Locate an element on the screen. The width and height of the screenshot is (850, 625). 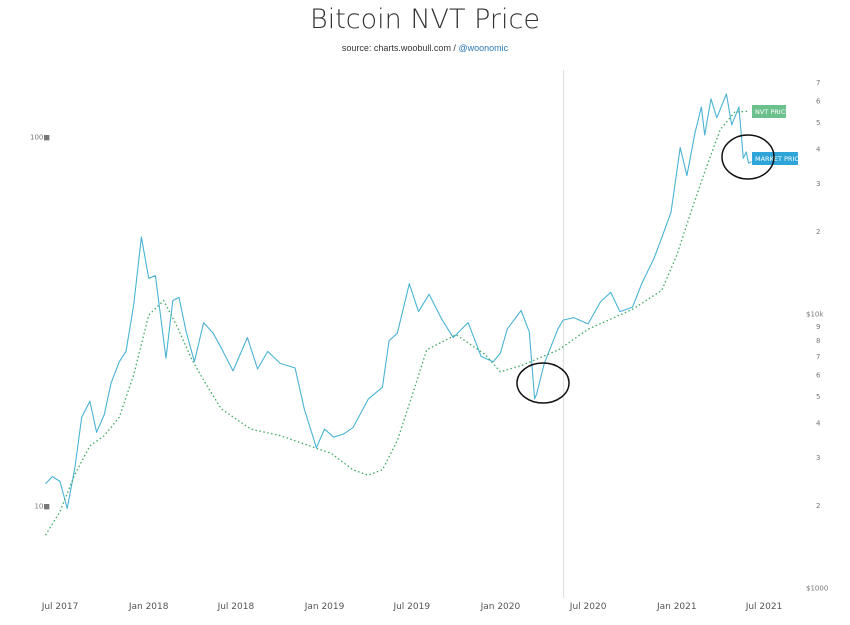
x-axis-tick-label: Jan 2021 is located at coordinates (676, 607).